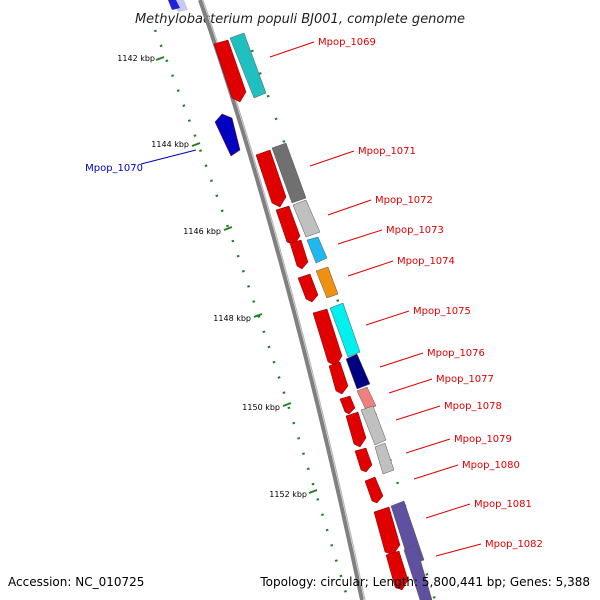 This screenshot has width=600, height=600. Describe the element at coordinates (491, 465) in the screenshot. I see `gene-label: Mpop_1080` at that location.